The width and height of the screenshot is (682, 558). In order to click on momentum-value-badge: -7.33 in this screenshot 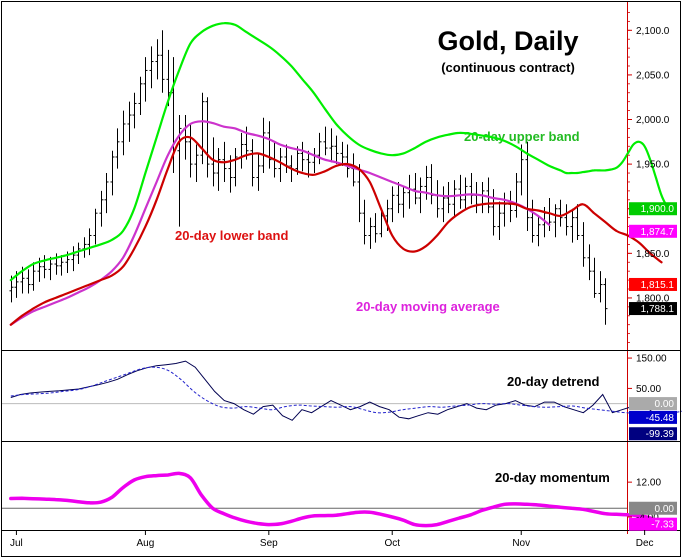, I will do `click(653, 524)`.